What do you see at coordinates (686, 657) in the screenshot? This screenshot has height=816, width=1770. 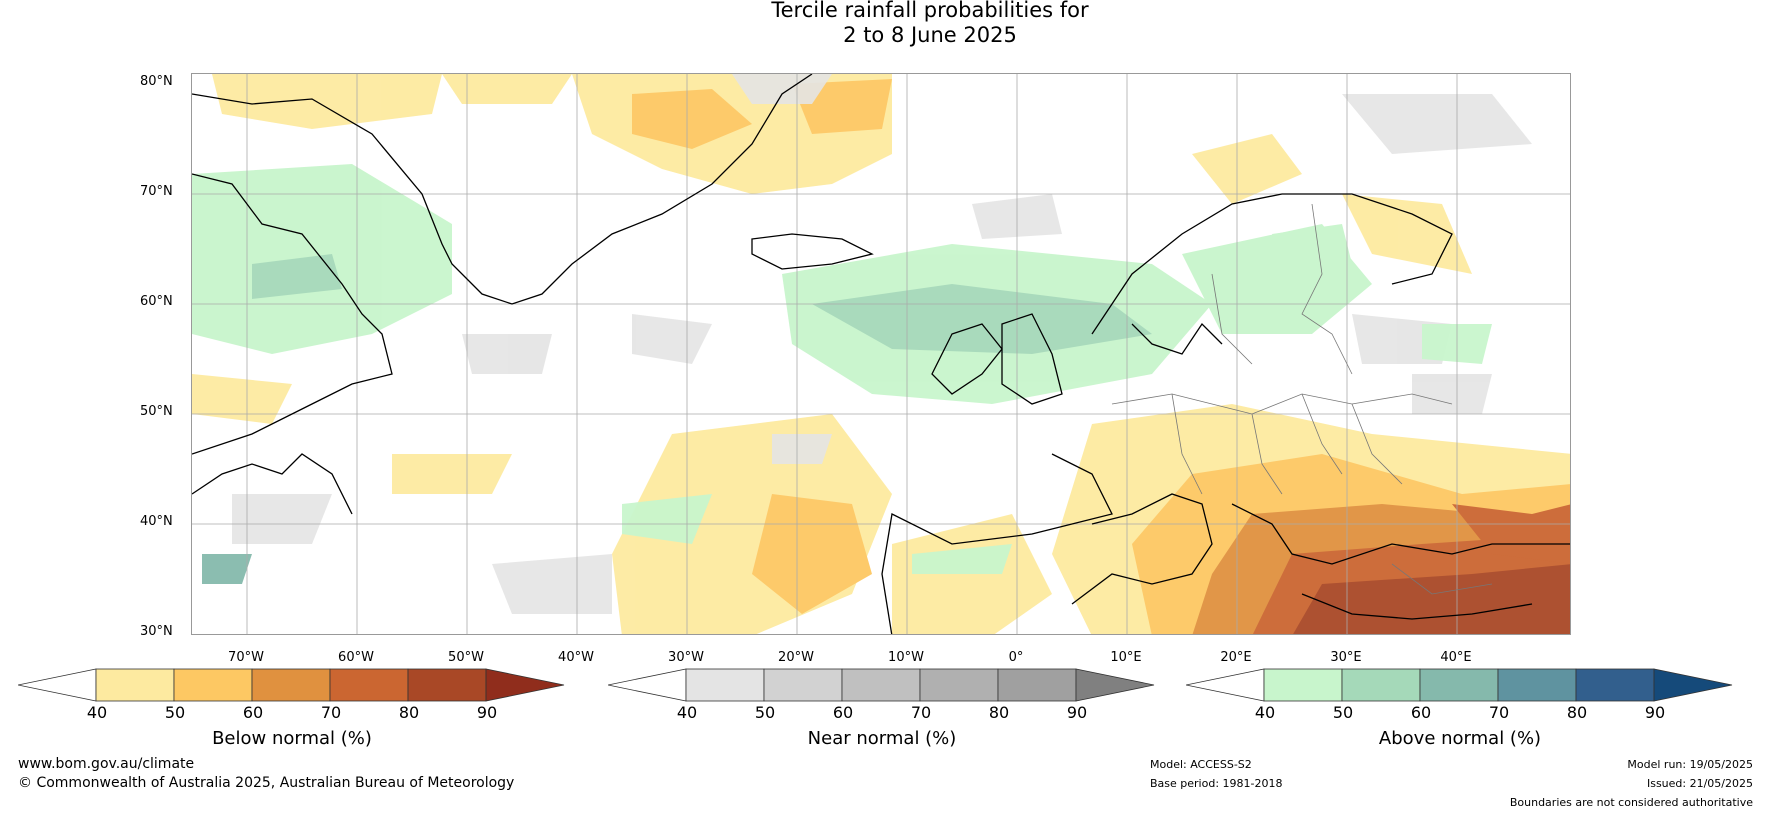 I see `lon-label-30w: 30°W` at bounding box center [686, 657].